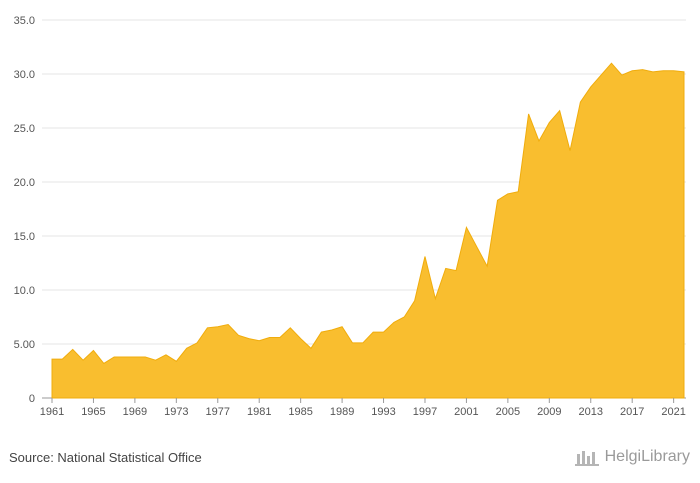 This screenshot has height=483, width=700. Describe the element at coordinates (673, 412) in the screenshot. I see `x-tick-label: 2021` at that location.